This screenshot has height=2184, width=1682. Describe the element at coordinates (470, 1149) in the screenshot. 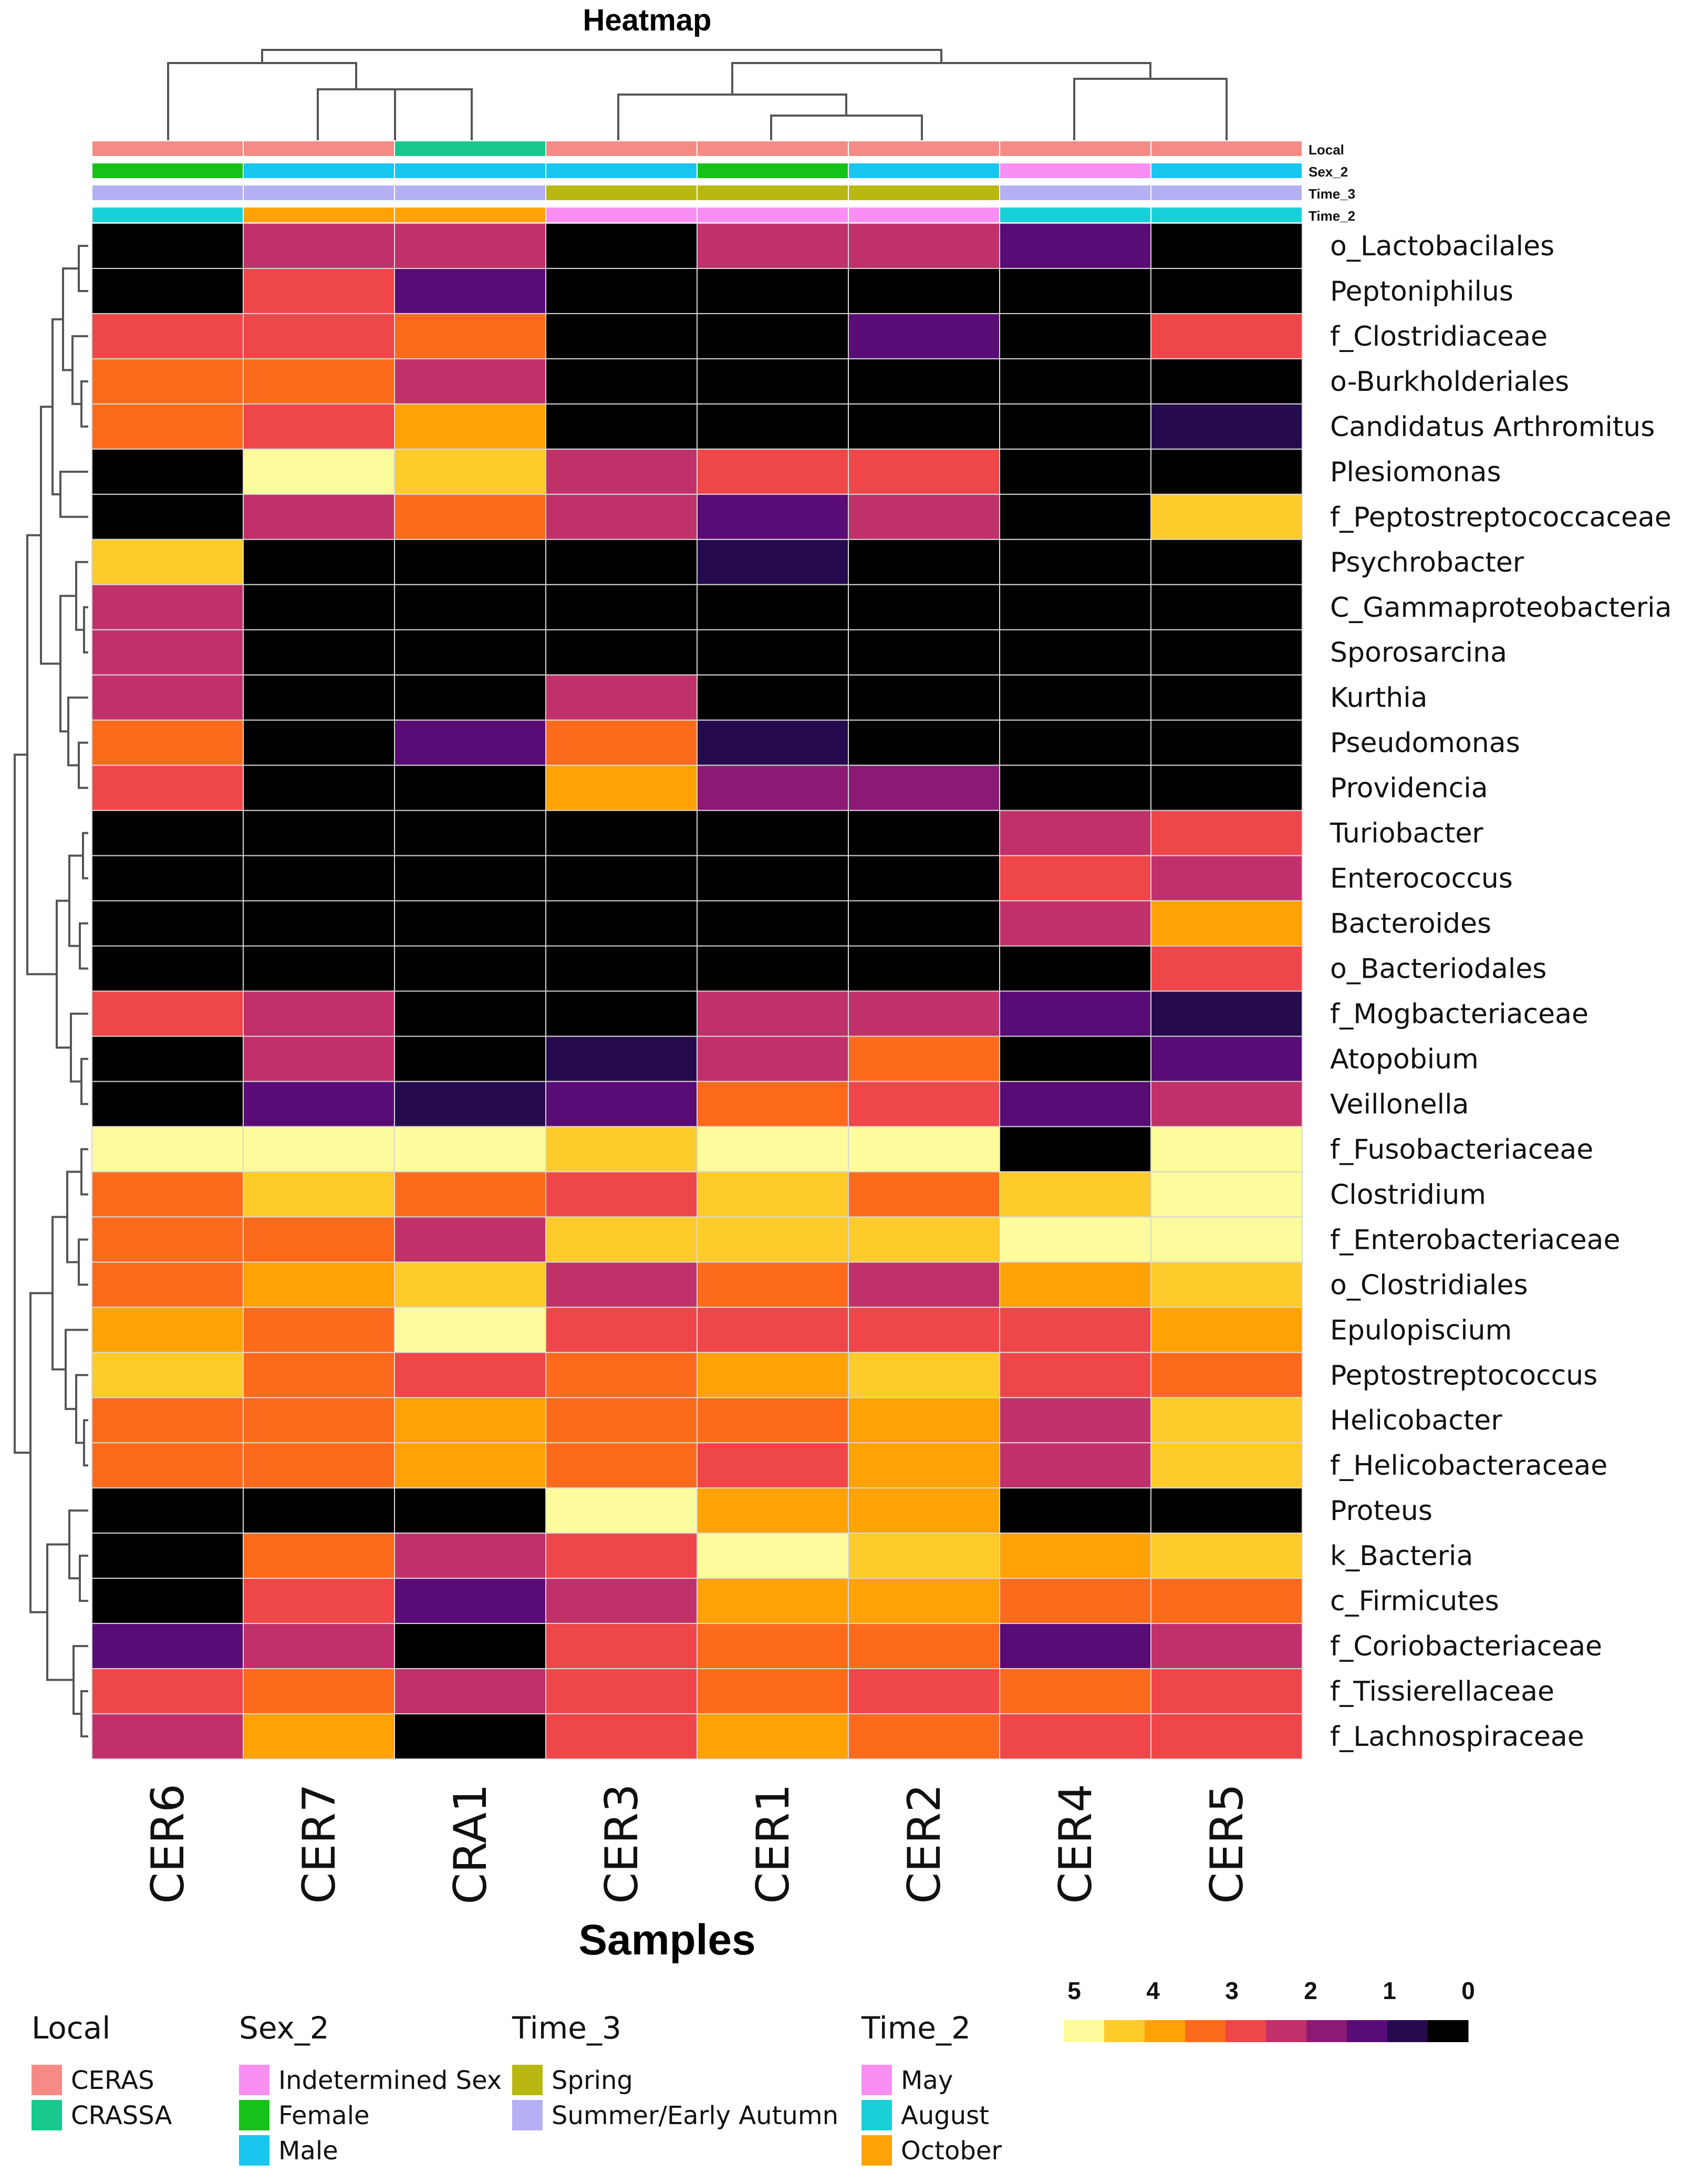

I see `heatmap-cell-f-fusobacteriaceae-cra1` at that location.